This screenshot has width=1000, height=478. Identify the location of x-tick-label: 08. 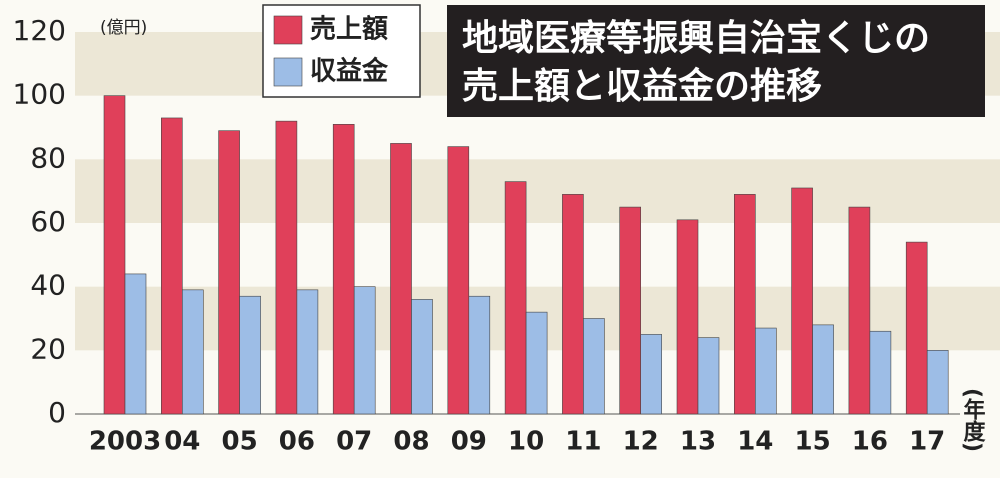
(411, 442).